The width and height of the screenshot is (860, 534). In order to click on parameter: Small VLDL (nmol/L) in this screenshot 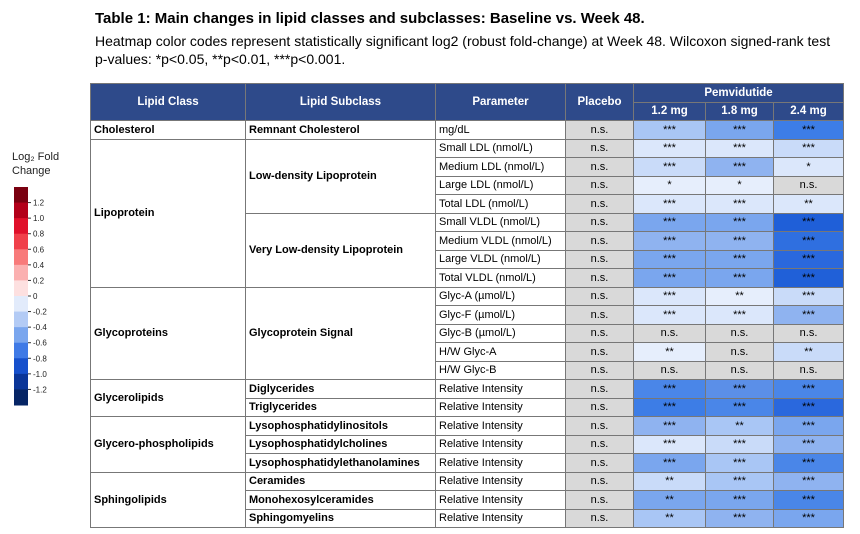, I will do `click(500, 222)`.